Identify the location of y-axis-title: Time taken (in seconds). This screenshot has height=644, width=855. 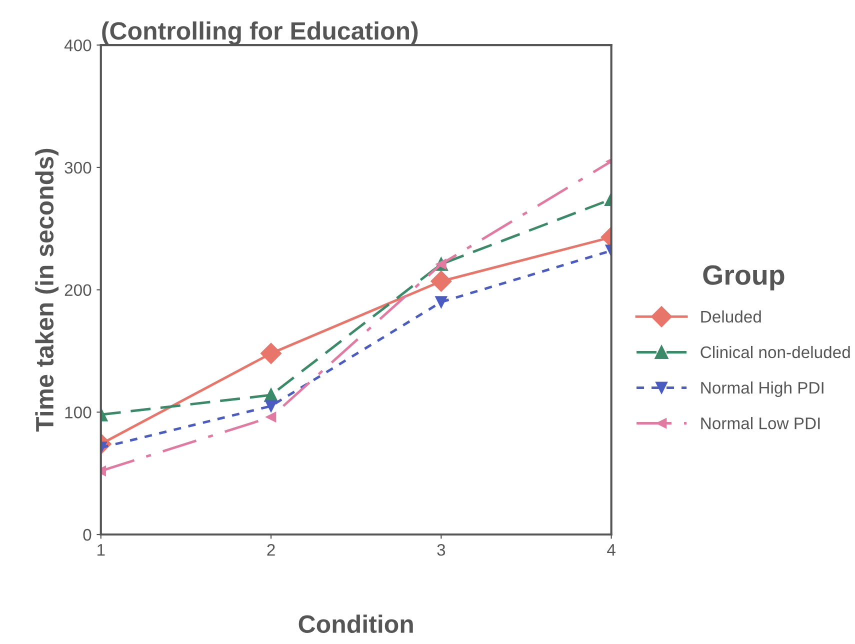
(46, 290).